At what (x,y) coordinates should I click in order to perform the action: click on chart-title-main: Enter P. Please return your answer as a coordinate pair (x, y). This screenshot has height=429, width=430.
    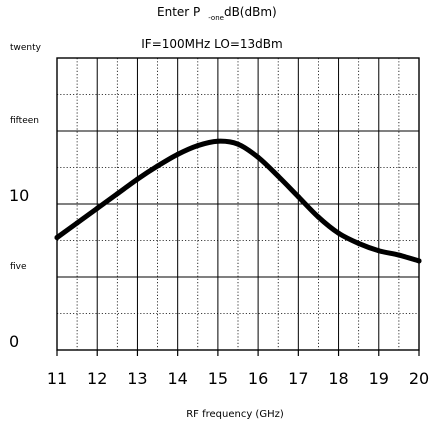
    Looking at the image, I should click on (178, 12).